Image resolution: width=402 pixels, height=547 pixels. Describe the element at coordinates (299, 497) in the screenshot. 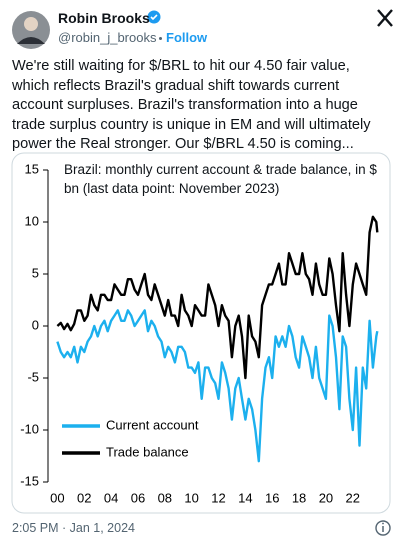

I see `x-tick-label: 18` at that location.